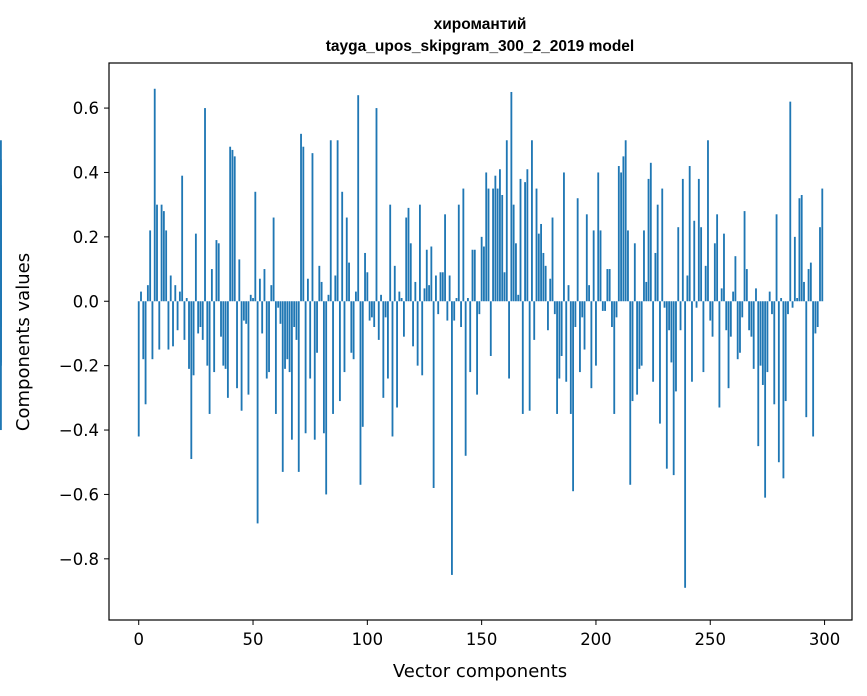 This screenshot has width=867, height=696. Describe the element at coordinates (711, 639) in the screenshot. I see `x-tick-label: 250` at that location.